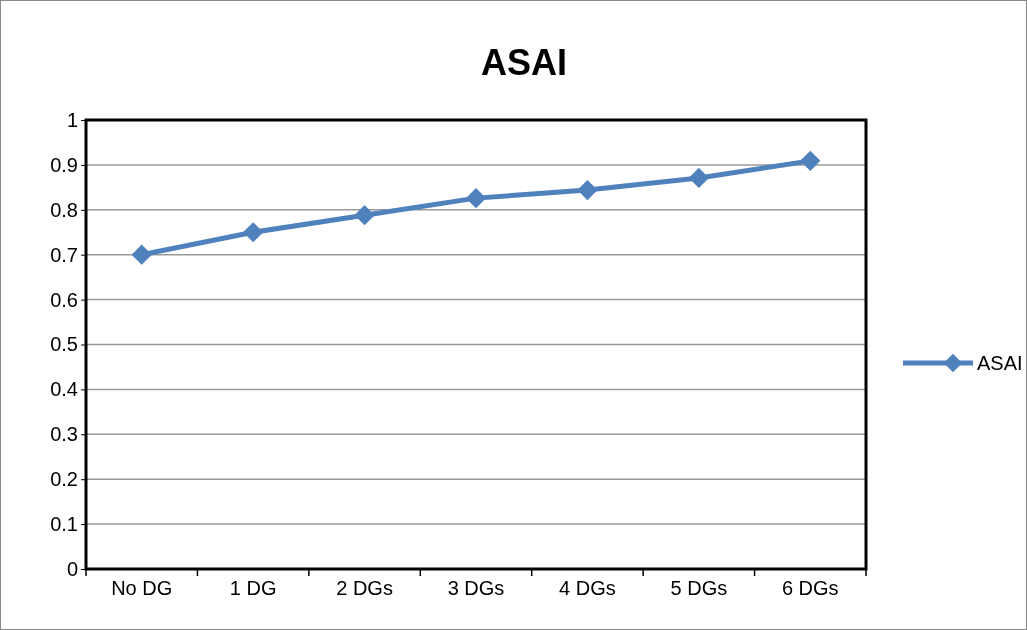  I want to click on x-tick-label: 5 DGs, so click(699, 588).